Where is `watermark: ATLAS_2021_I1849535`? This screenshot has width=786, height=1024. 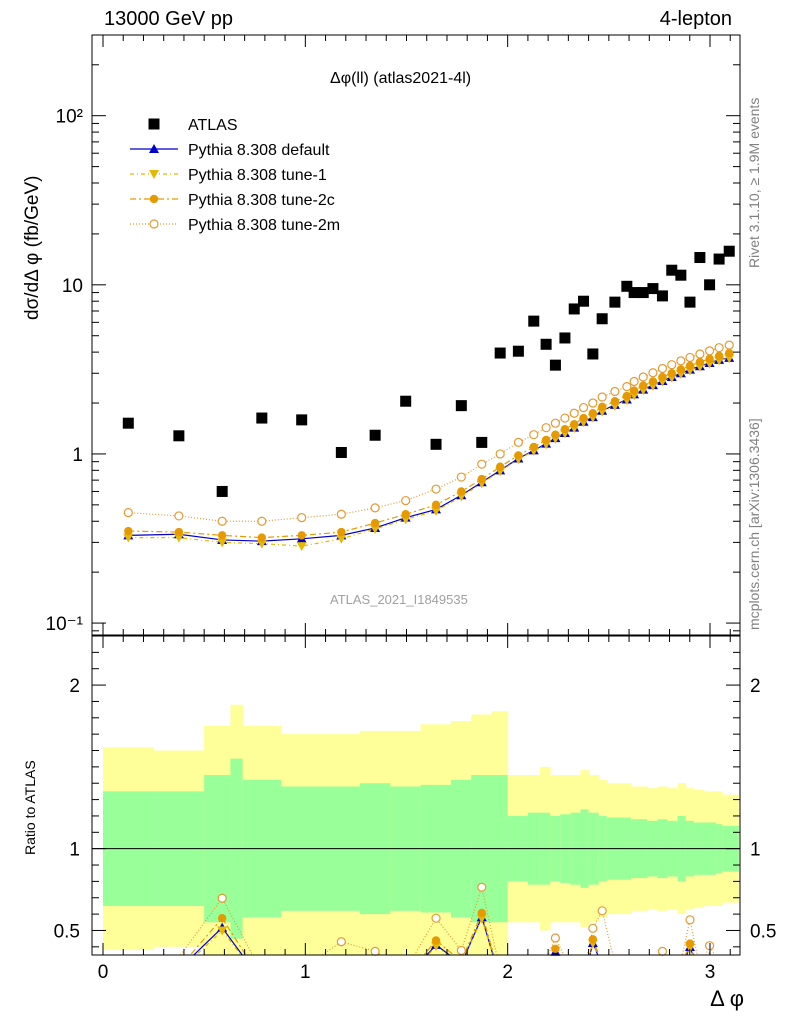 watermark: ATLAS_2021_I1849535 is located at coordinates (399, 599).